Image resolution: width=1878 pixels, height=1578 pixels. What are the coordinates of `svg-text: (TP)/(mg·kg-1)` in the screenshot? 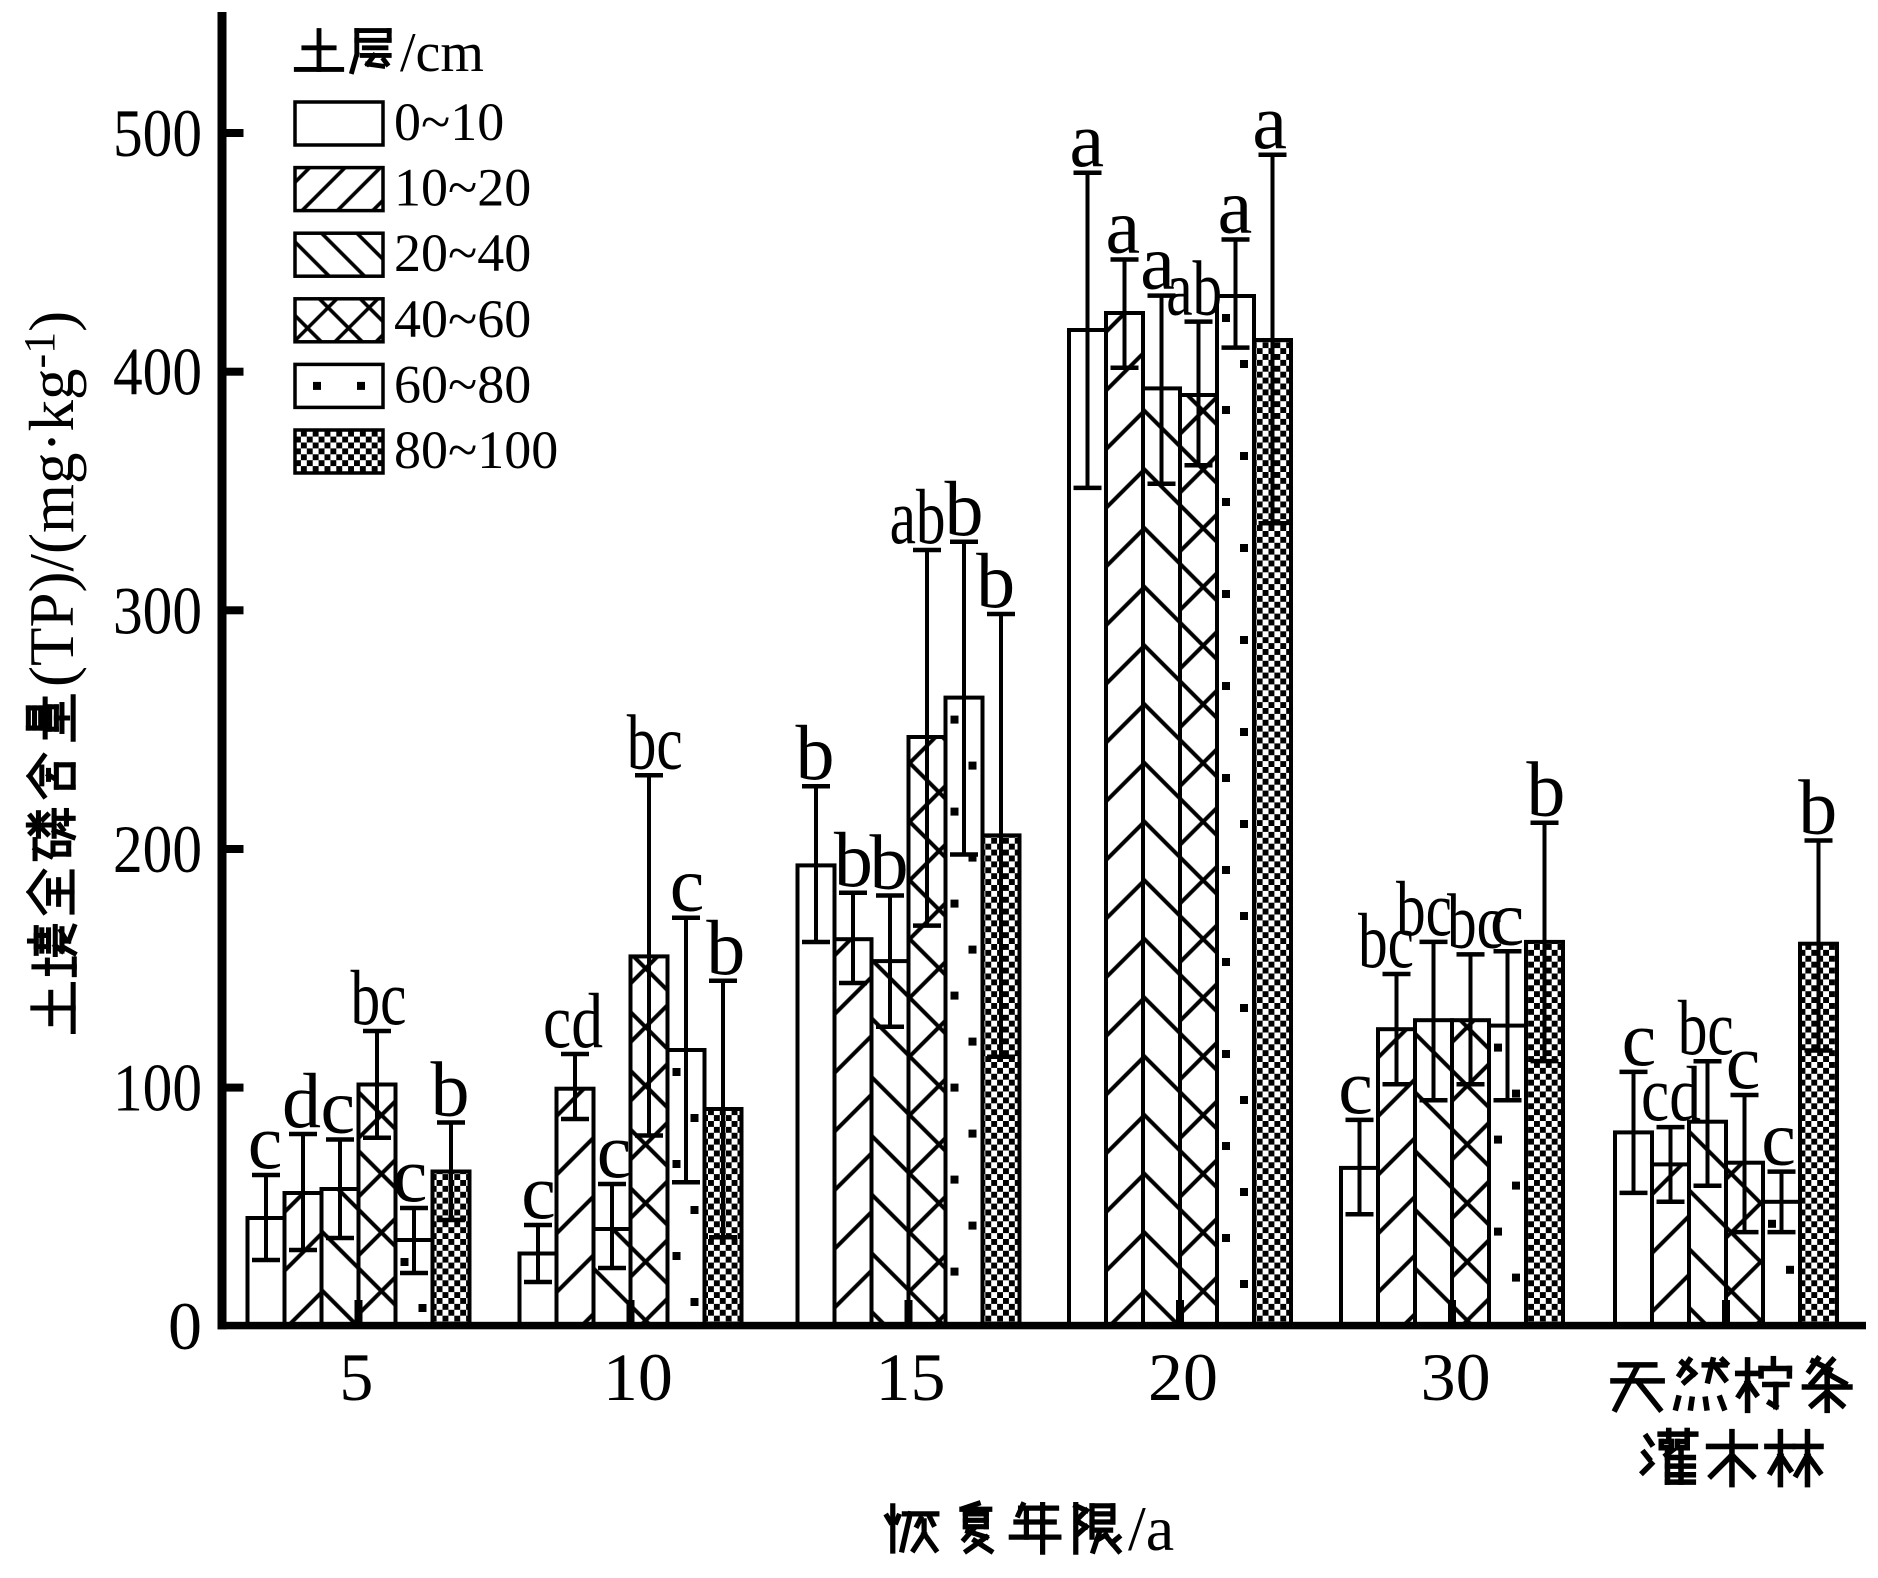 It's located at (51, 499).